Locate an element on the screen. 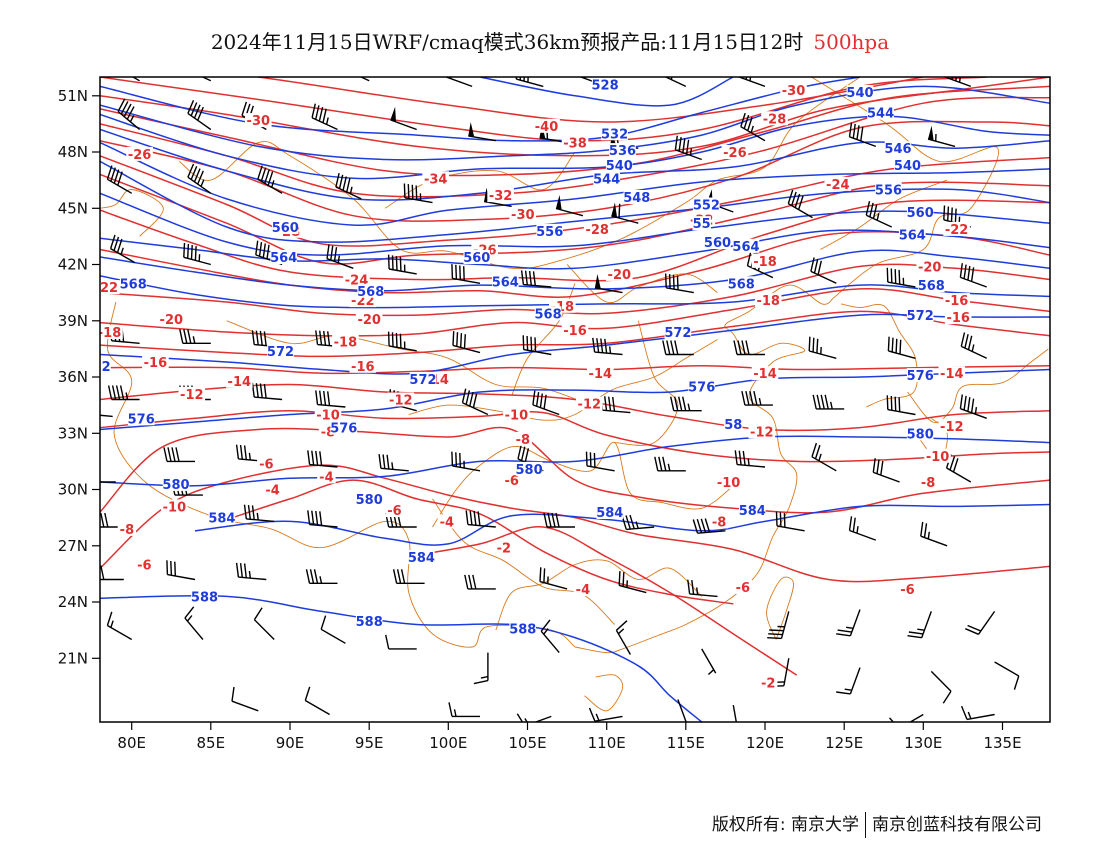  height-label: 58 is located at coordinates (733, 425).